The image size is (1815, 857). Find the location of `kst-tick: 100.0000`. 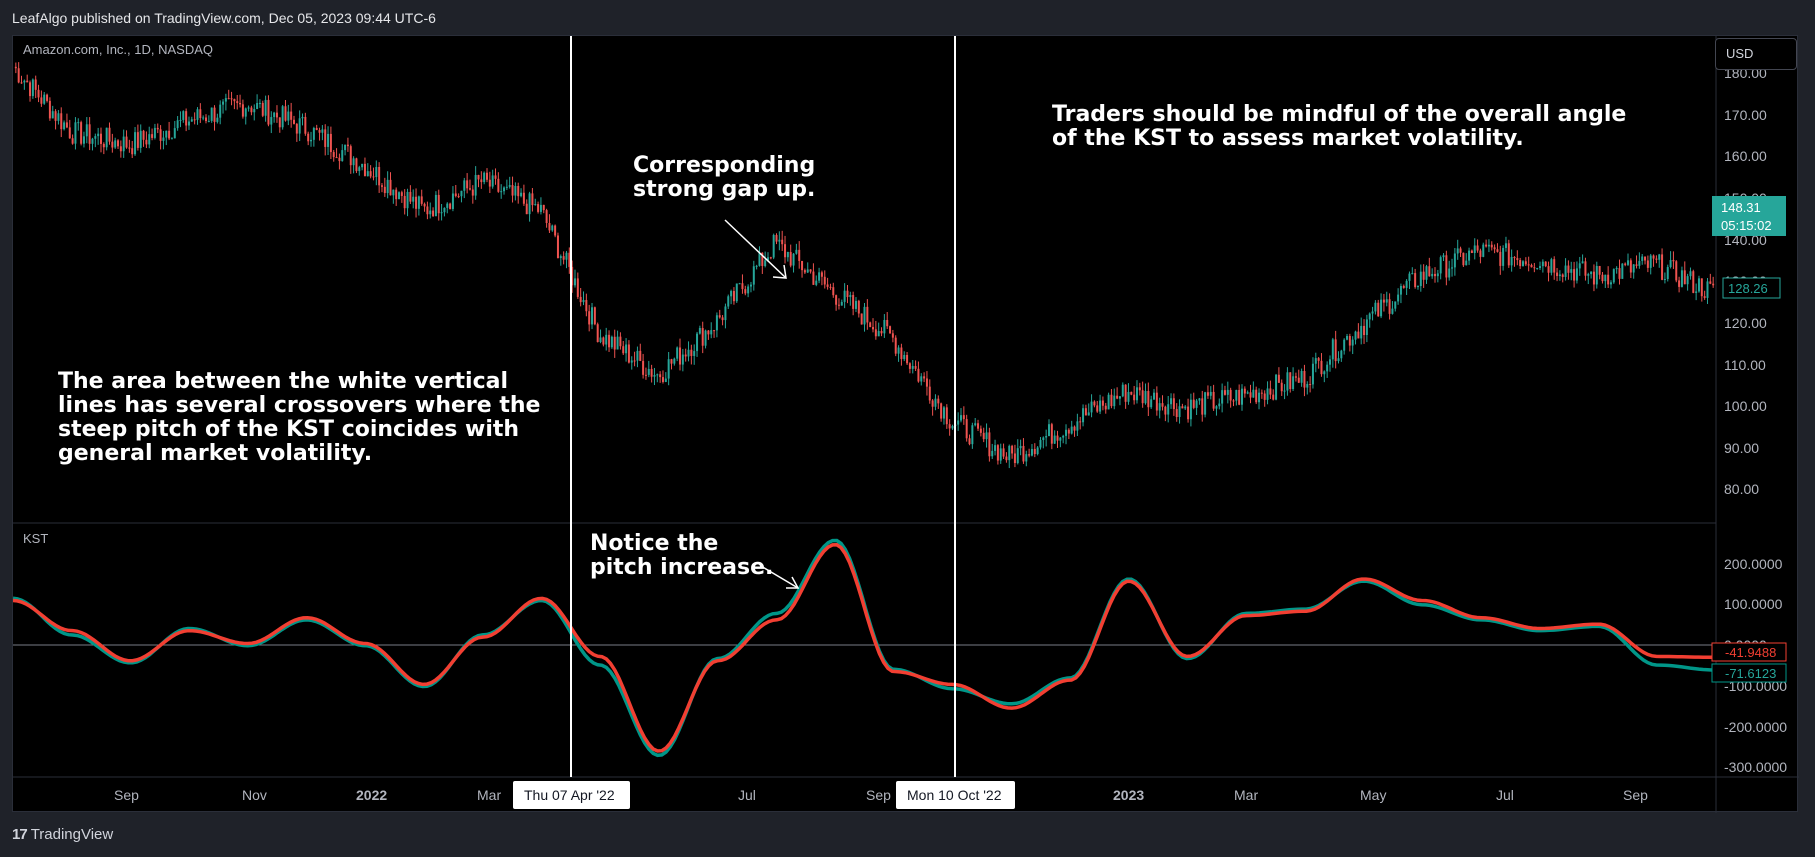

kst-tick: 100.0000 is located at coordinates (1753, 604).